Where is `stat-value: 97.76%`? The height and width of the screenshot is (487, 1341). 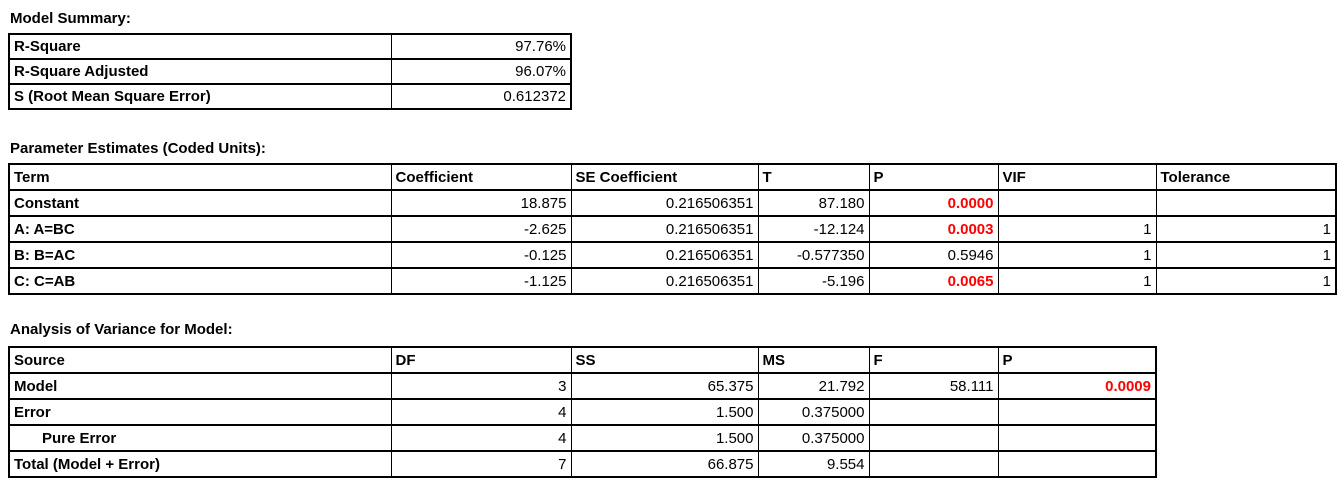 stat-value: 97.76% is located at coordinates (481, 47).